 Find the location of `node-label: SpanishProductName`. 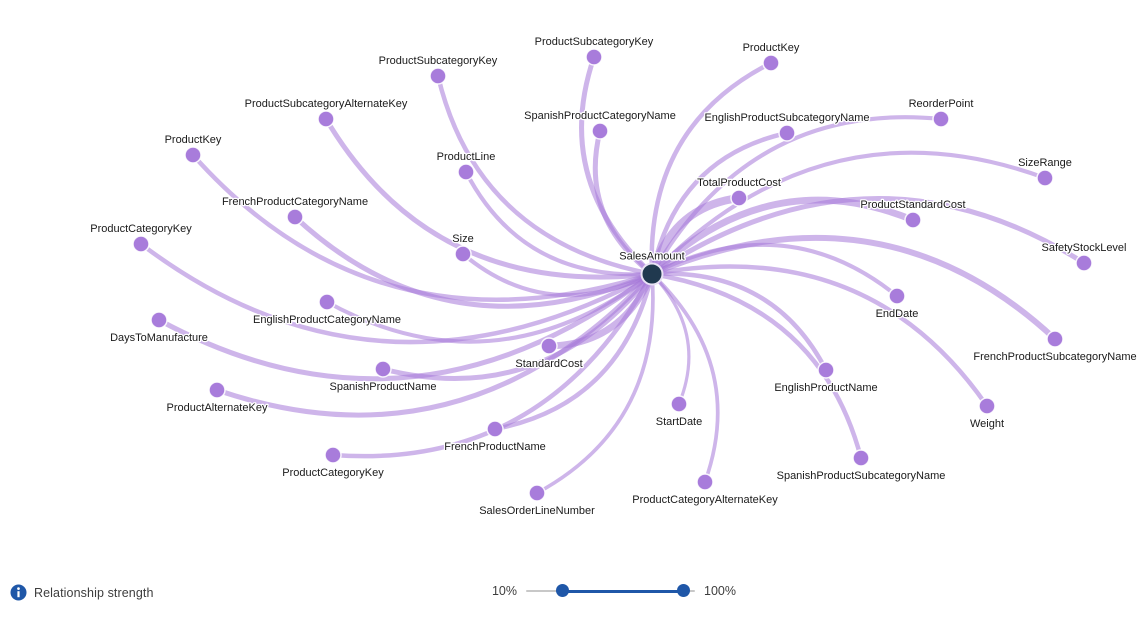

node-label: SpanishProductName is located at coordinates (382, 387).